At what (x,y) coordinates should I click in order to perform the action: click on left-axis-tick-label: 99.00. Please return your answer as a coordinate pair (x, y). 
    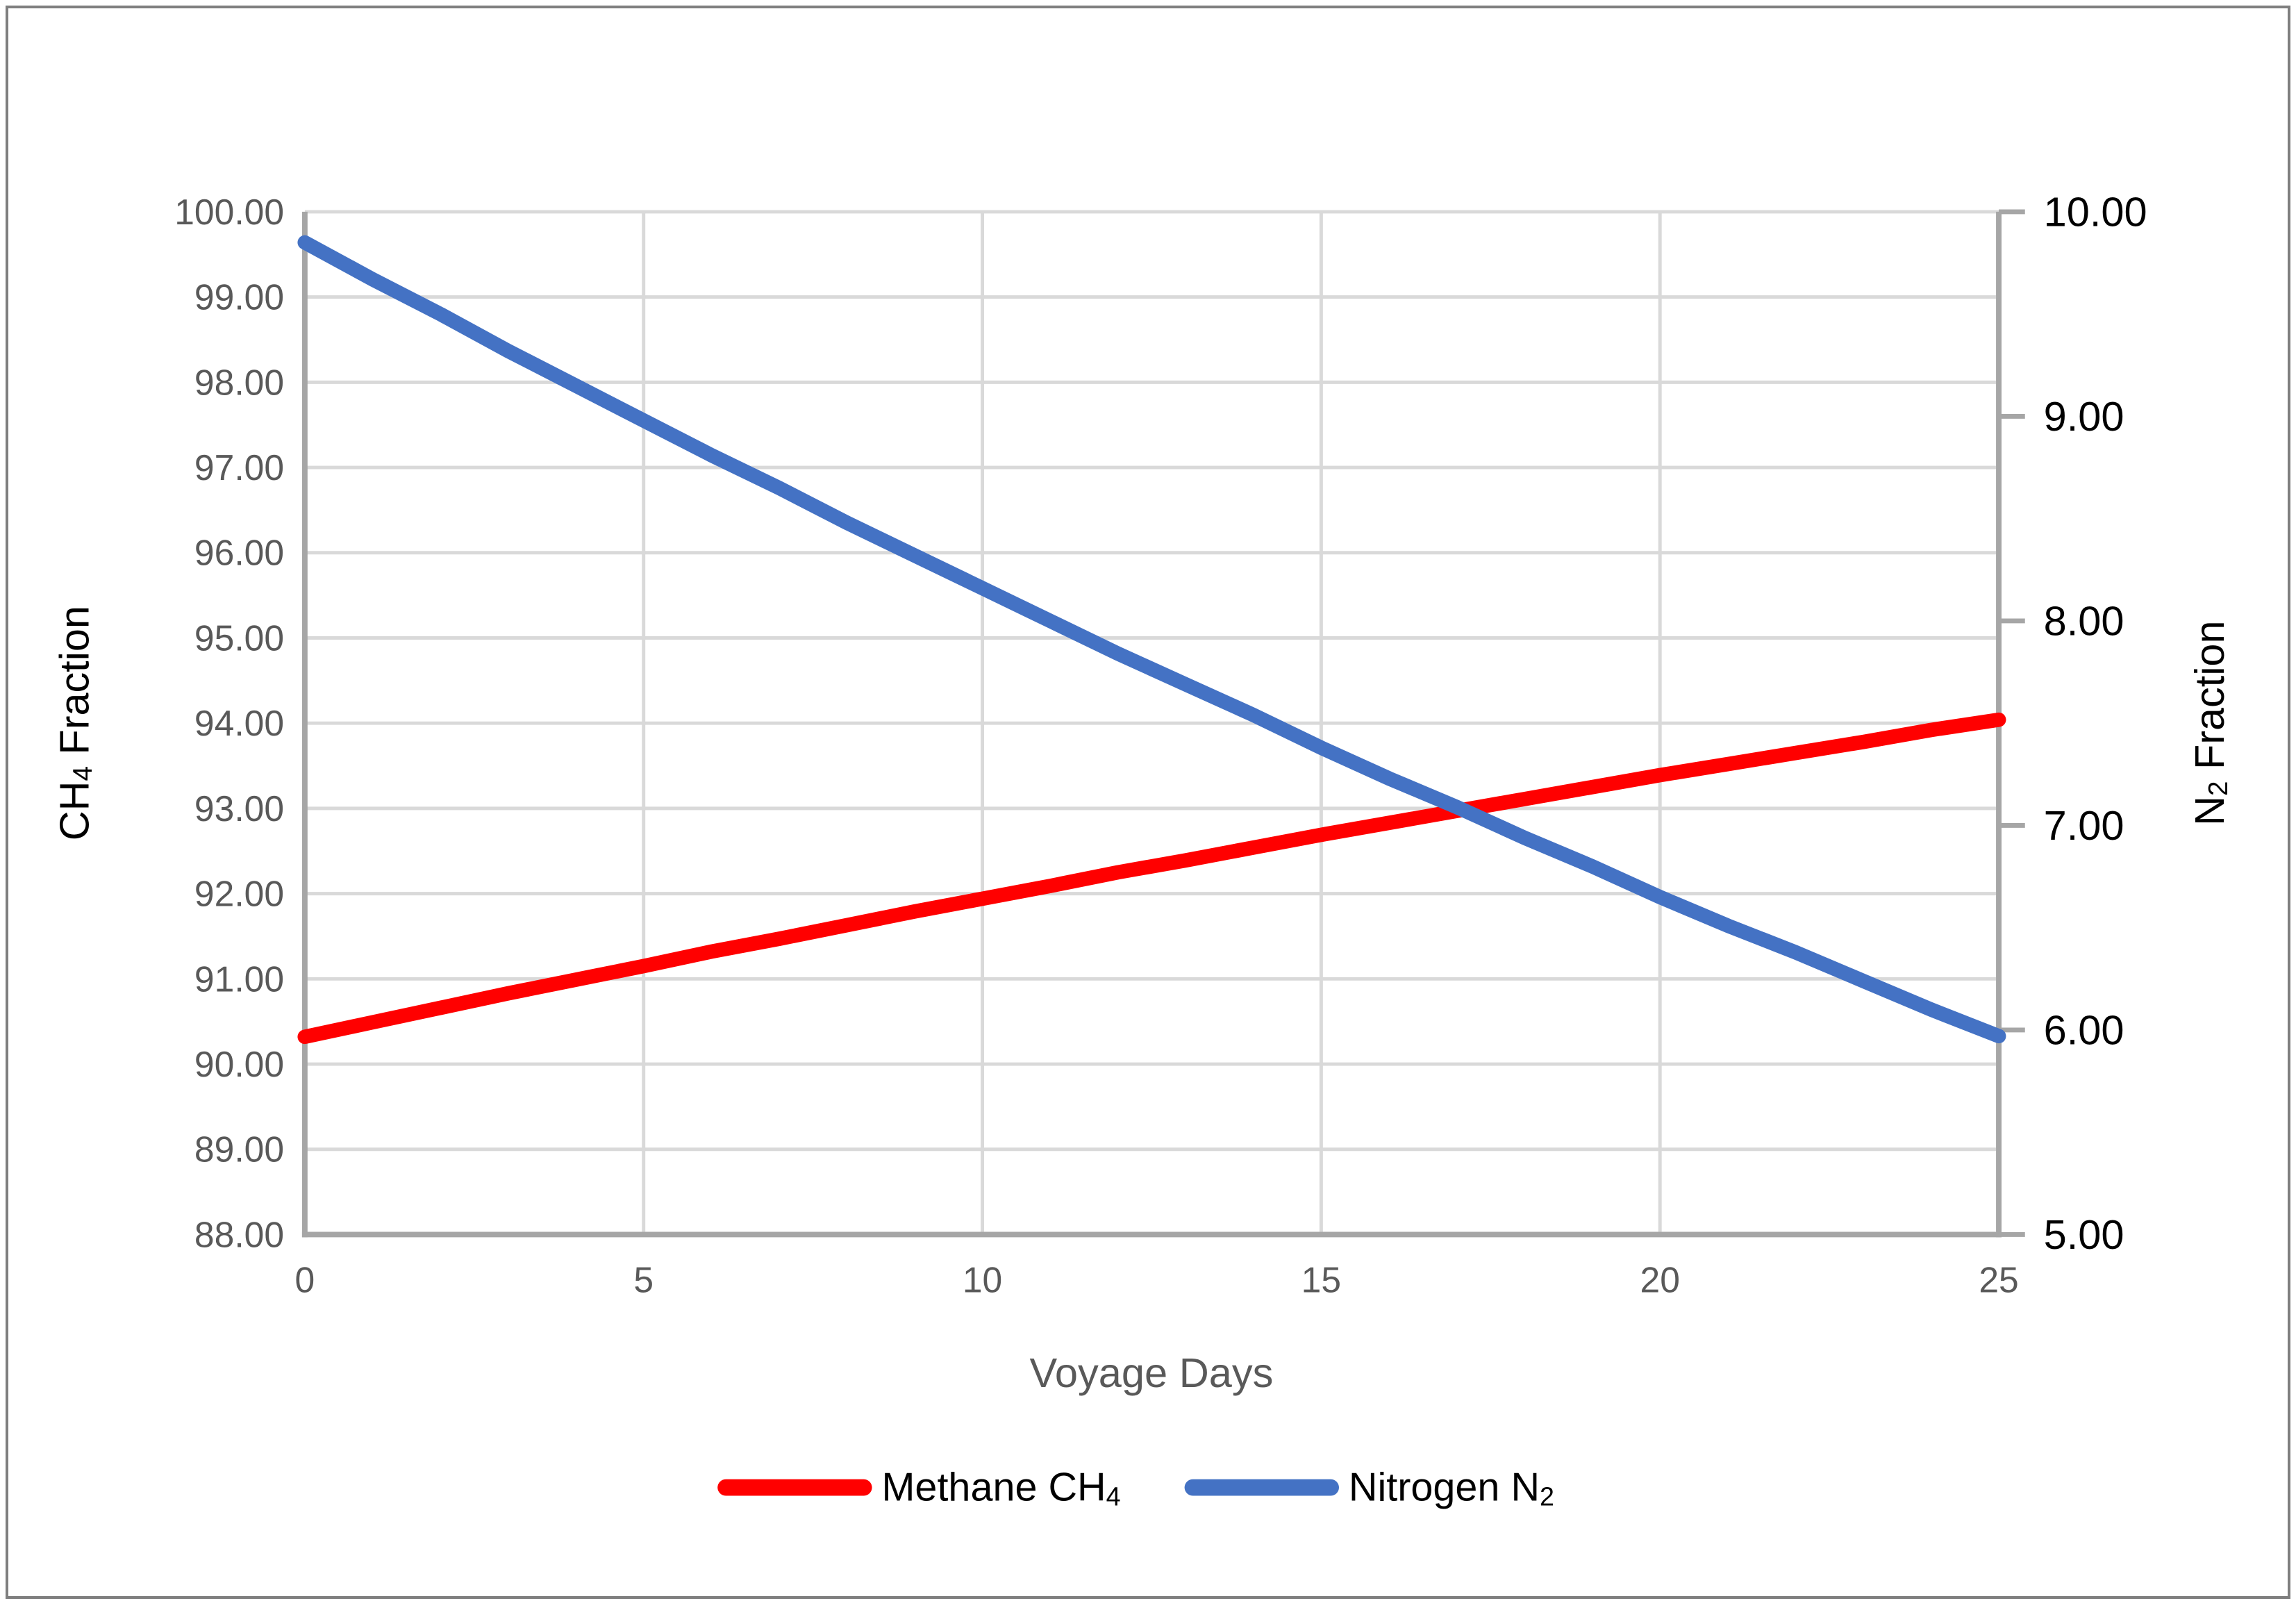
    Looking at the image, I should click on (239, 297).